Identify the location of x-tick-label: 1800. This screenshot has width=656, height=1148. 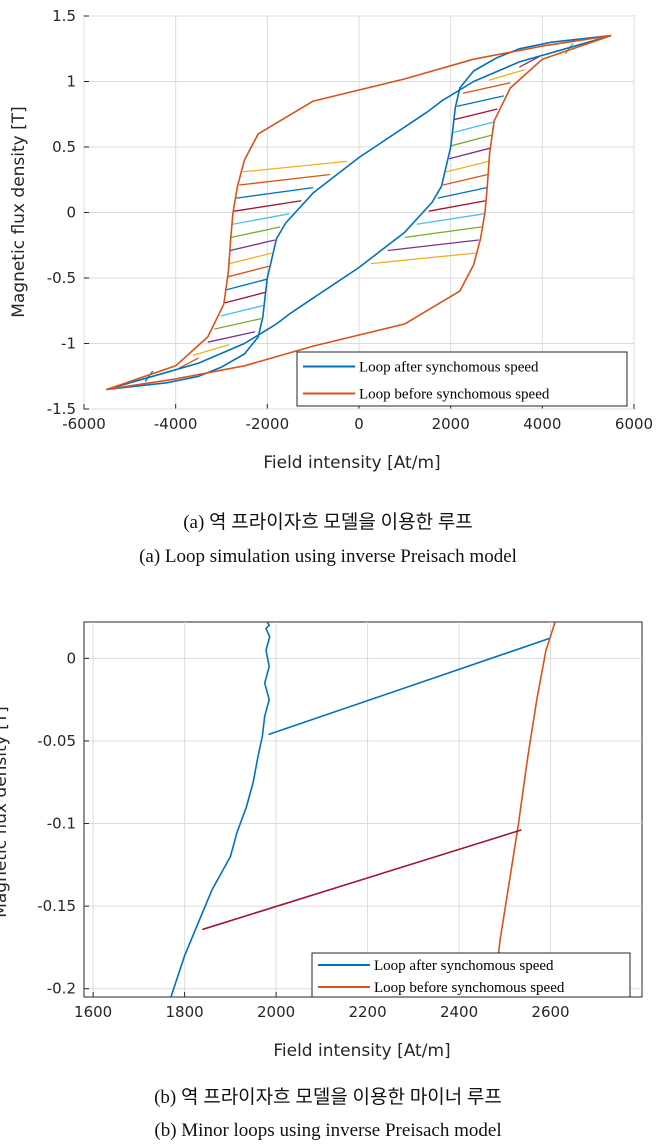
(185, 1012).